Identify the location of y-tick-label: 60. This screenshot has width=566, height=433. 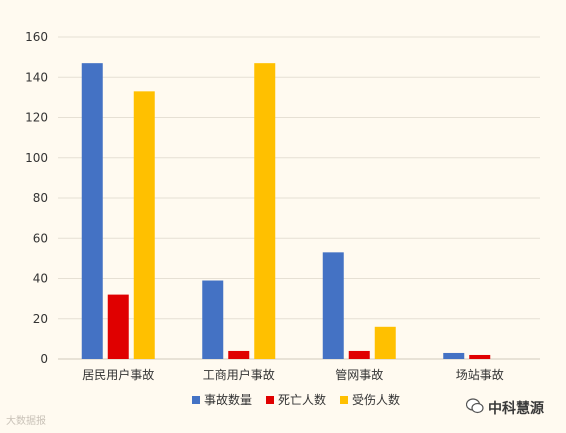
(40, 238).